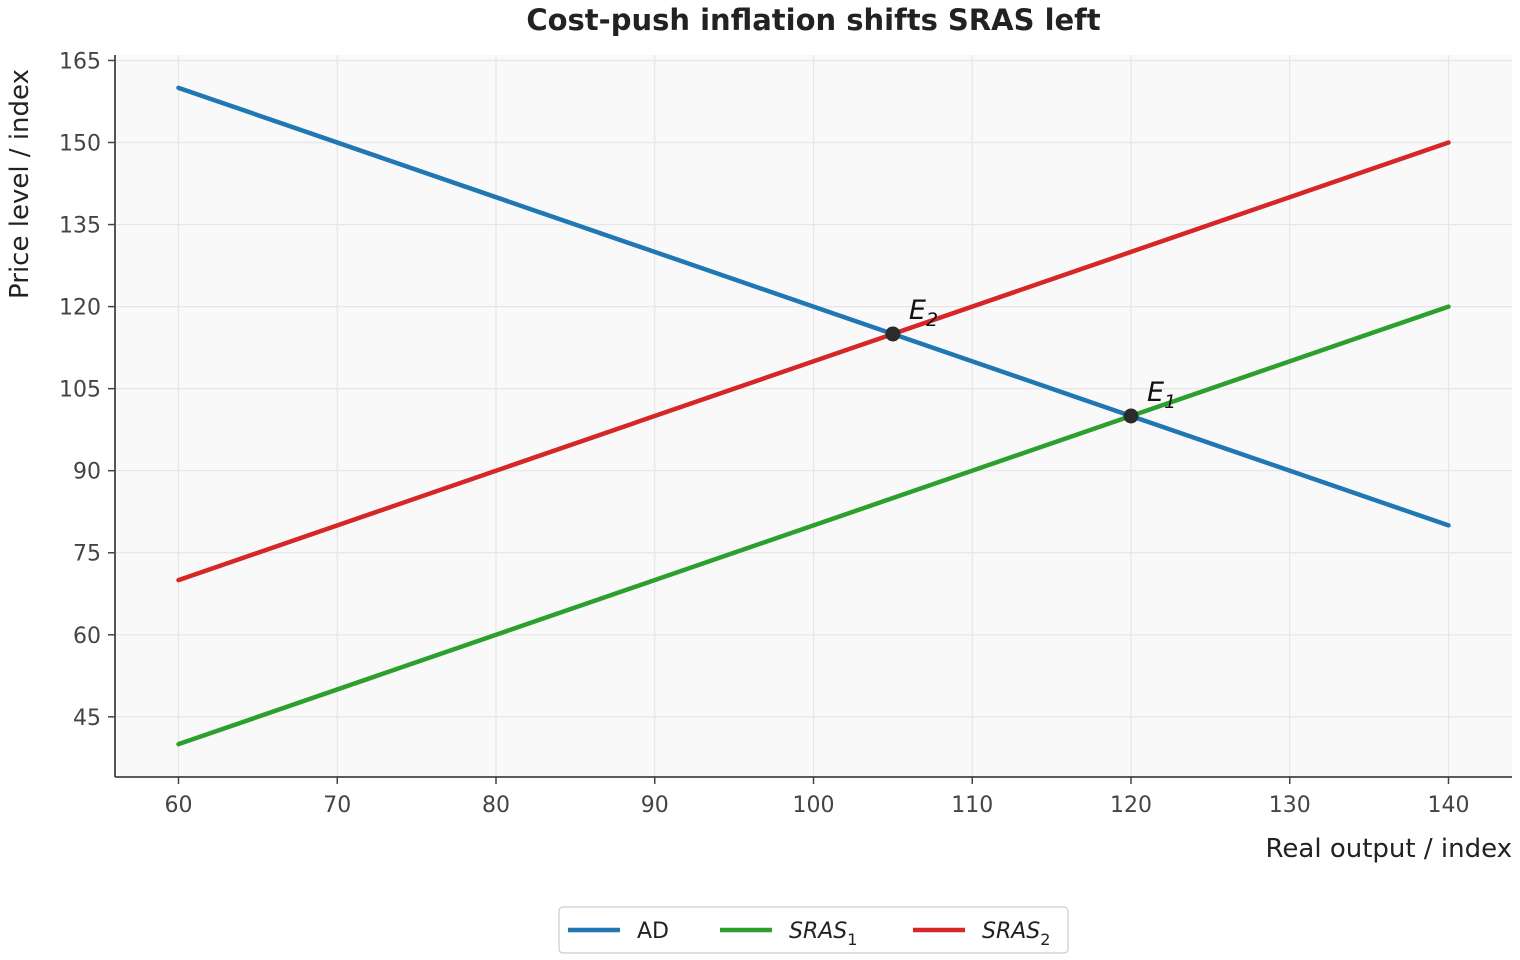  What do you see at coordinates (813, 20) in the screenshot?
I see `chart-title: Cost-push inflation shifts SRAS left` at bounding box center [813, 20].